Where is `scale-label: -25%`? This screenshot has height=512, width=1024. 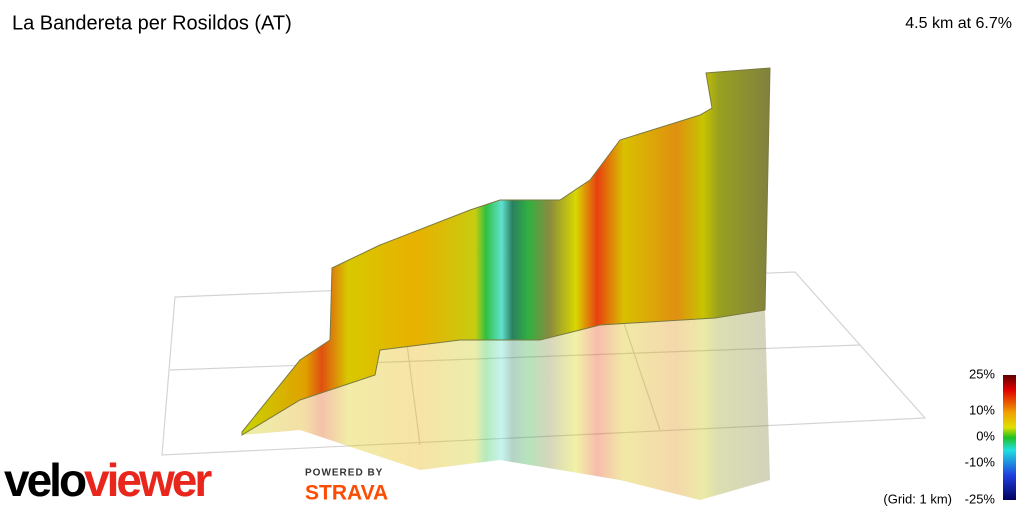
scale-label: -25% is located at coordinates (980, 498).